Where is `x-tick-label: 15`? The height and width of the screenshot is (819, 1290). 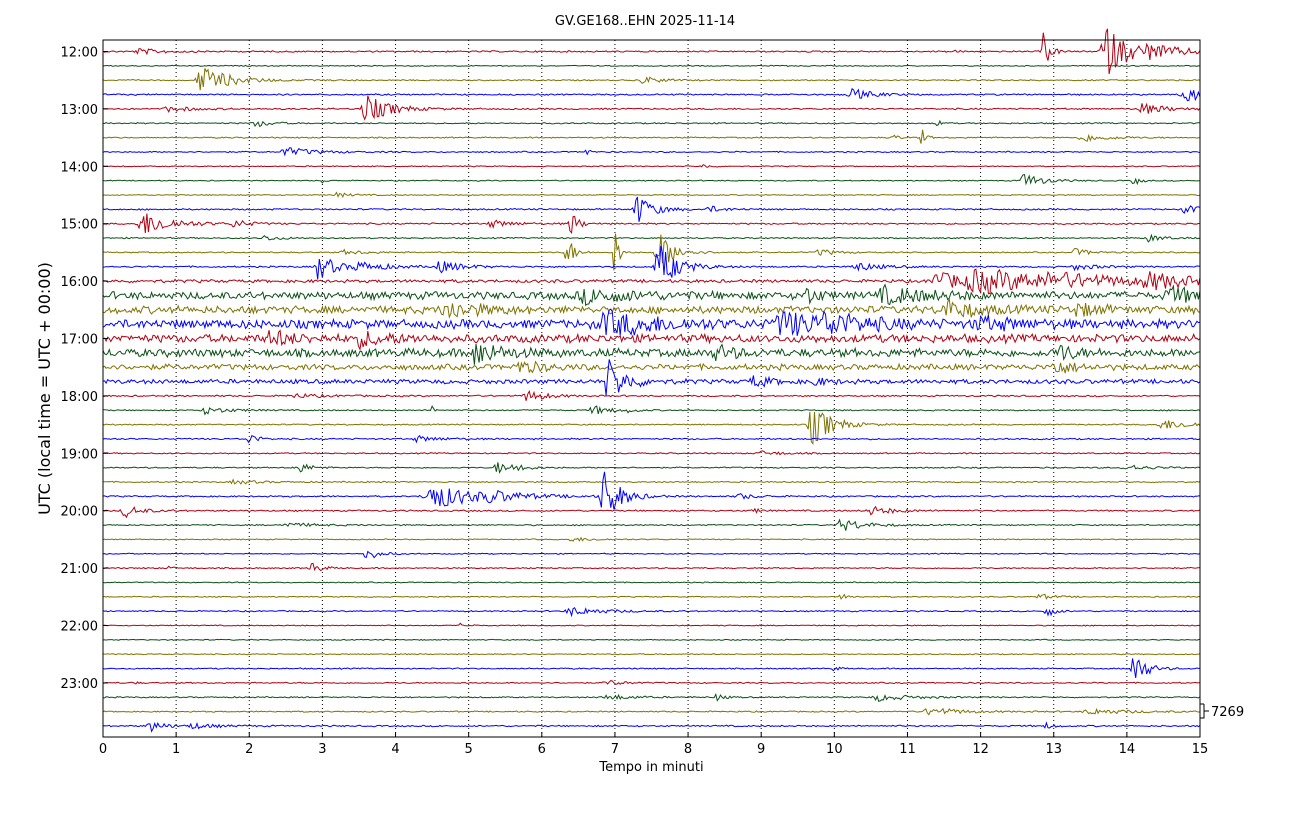
x-tick-label: 15 is located at coordinates (1200, 749).